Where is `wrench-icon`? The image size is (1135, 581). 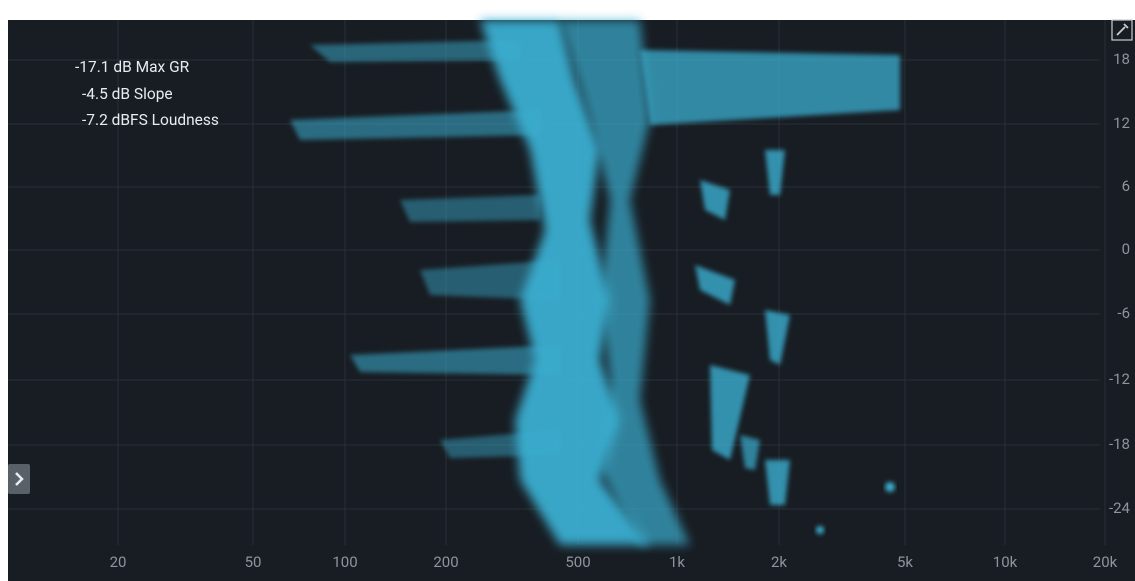
wrench-icon is located at coordinates (1122, 29).